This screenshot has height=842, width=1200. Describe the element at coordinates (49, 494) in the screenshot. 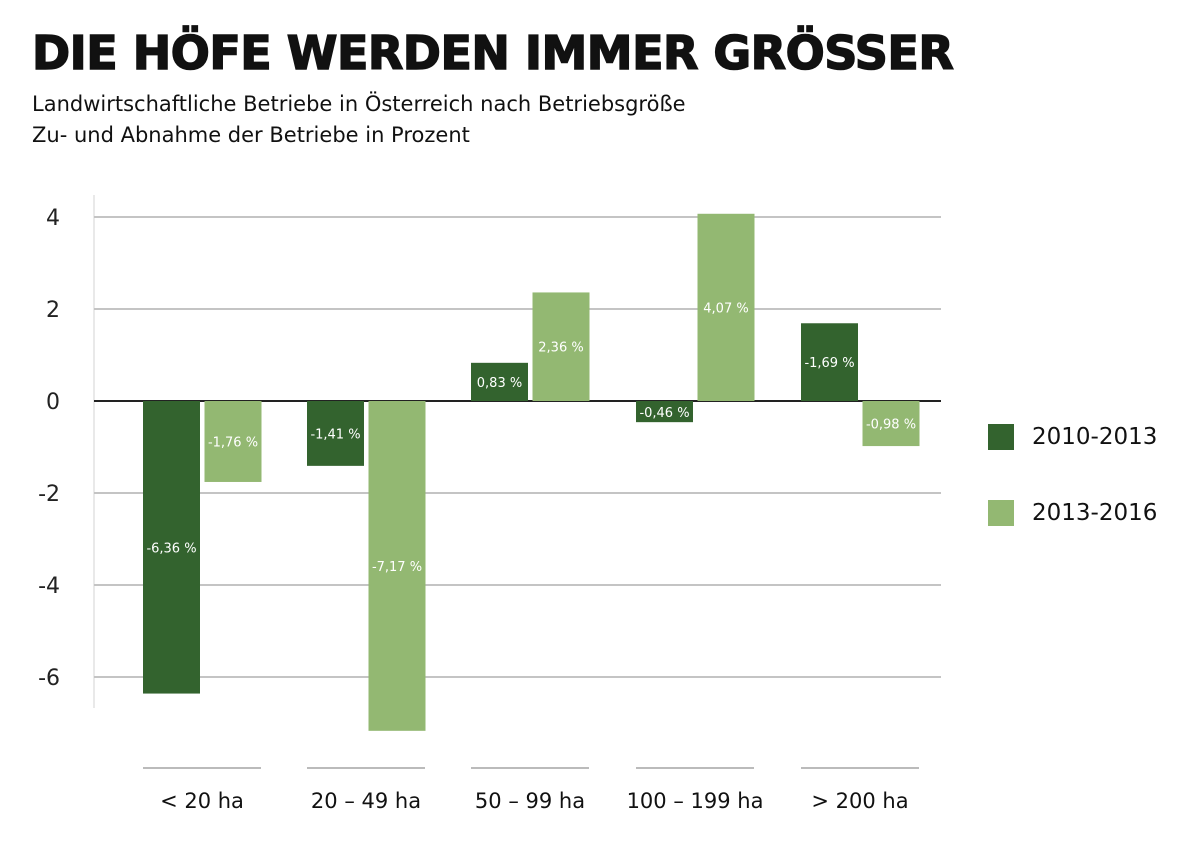

I see `y-tick-label: -2` at that location.